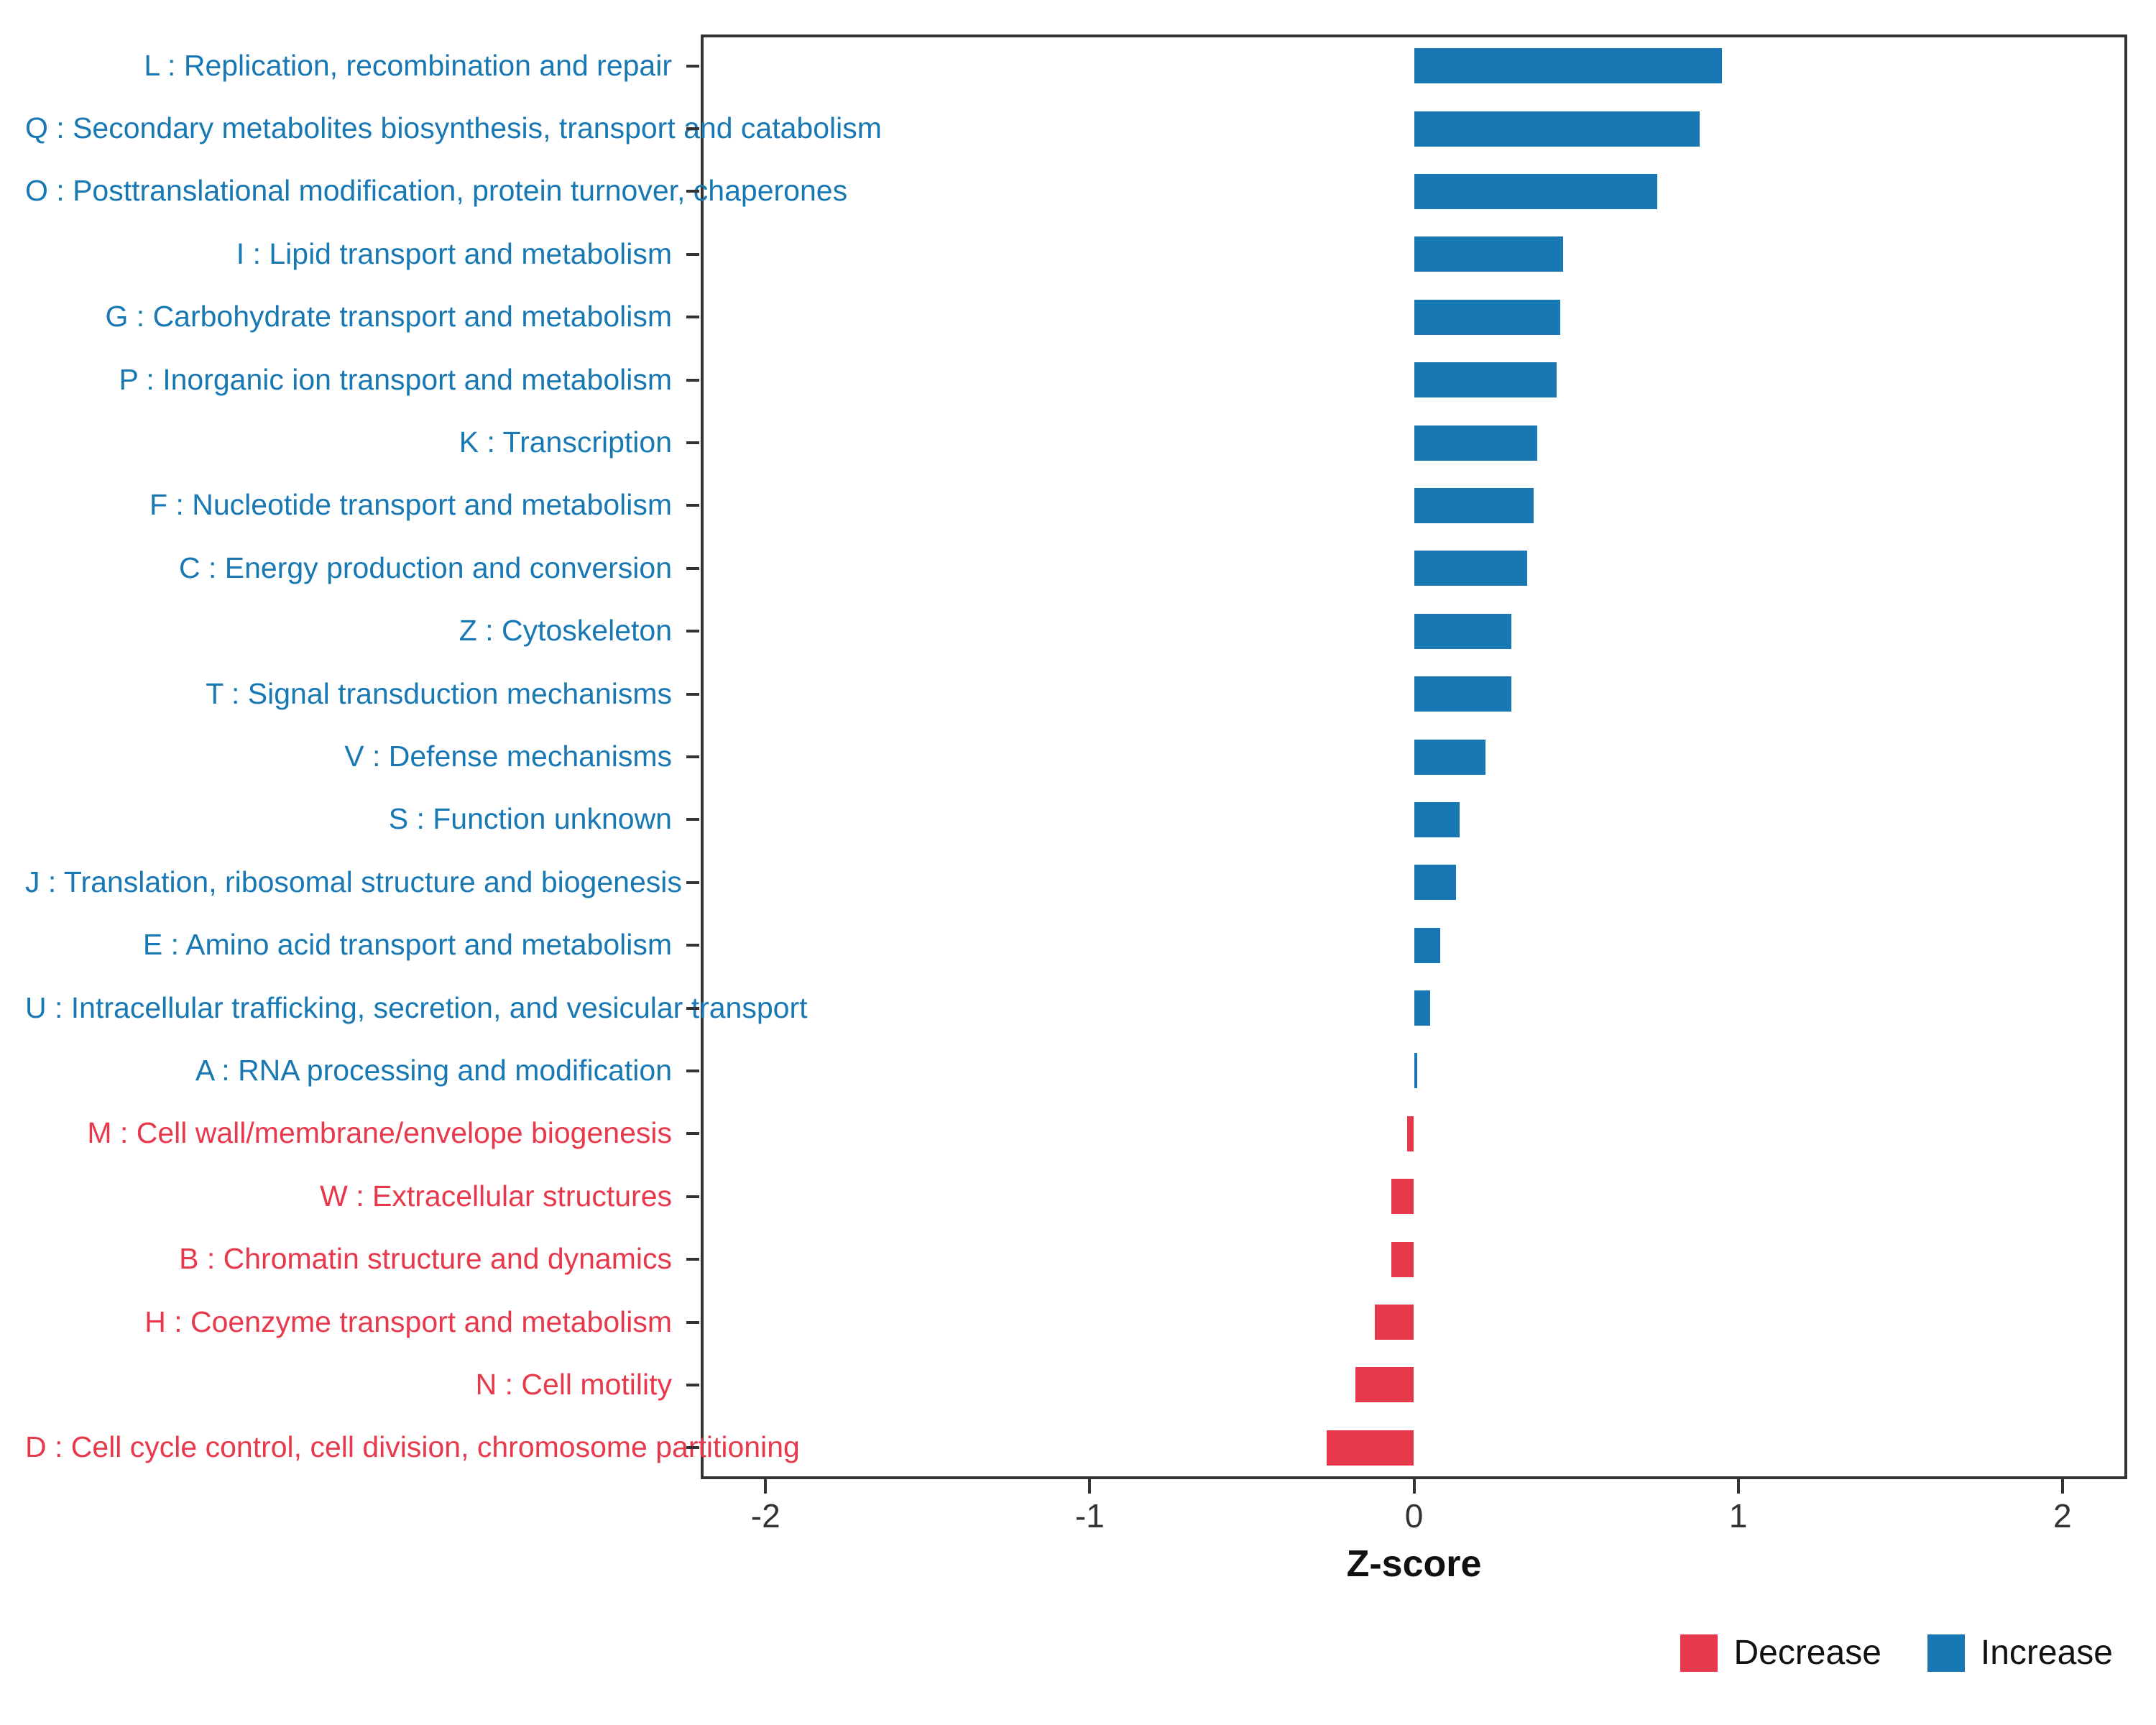  Describe the element at coordinates (2062, 1516) in the screenshot. I see `x-tick-label: 2` at that location.